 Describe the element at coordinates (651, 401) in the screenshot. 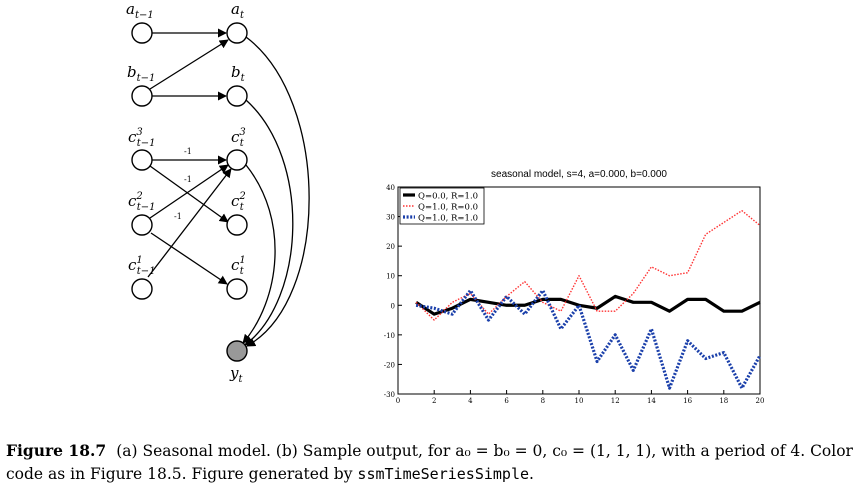

I see `x-tick-label: 14` at that location.